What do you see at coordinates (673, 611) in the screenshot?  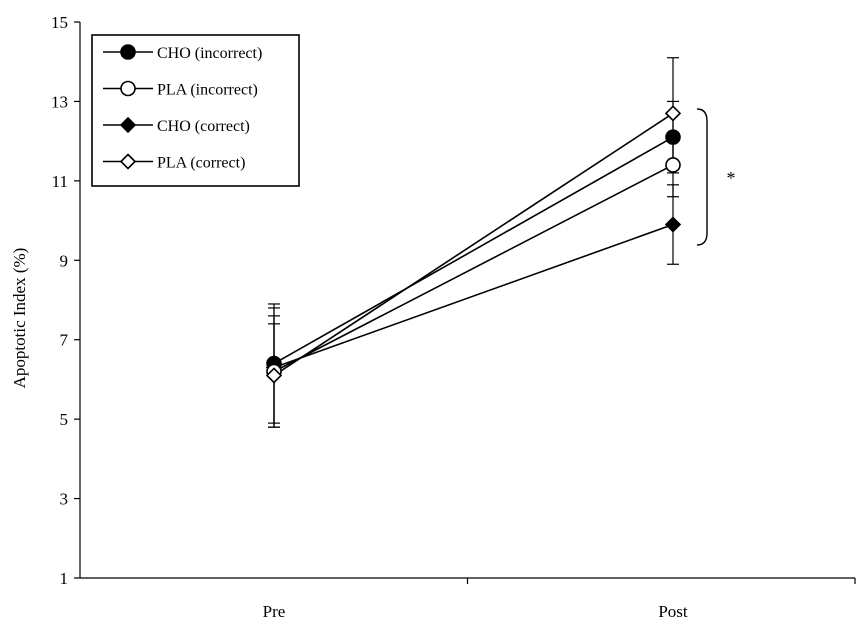 I see `x-tick-label: Post` at bounding box center [673, 611].